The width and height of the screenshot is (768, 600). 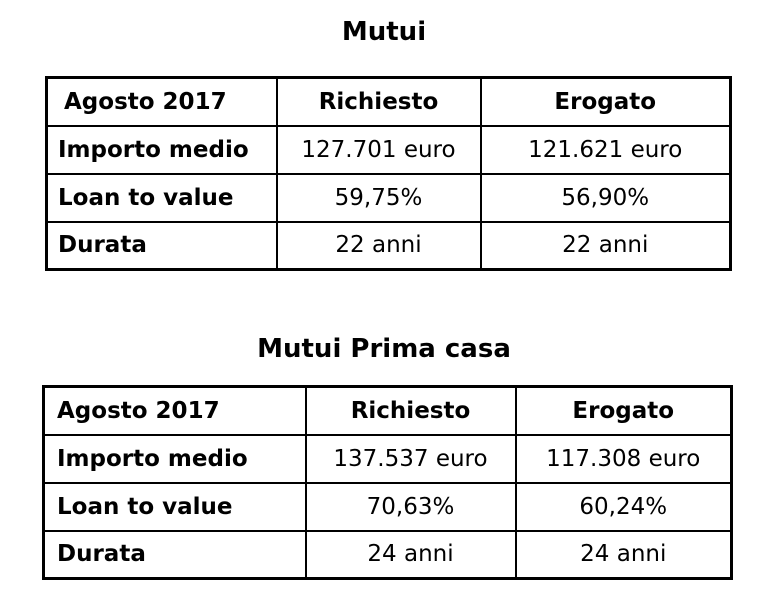 I want to click on table-row: Loan to value 59,75% 56,90%, so click(x=388, y=197).